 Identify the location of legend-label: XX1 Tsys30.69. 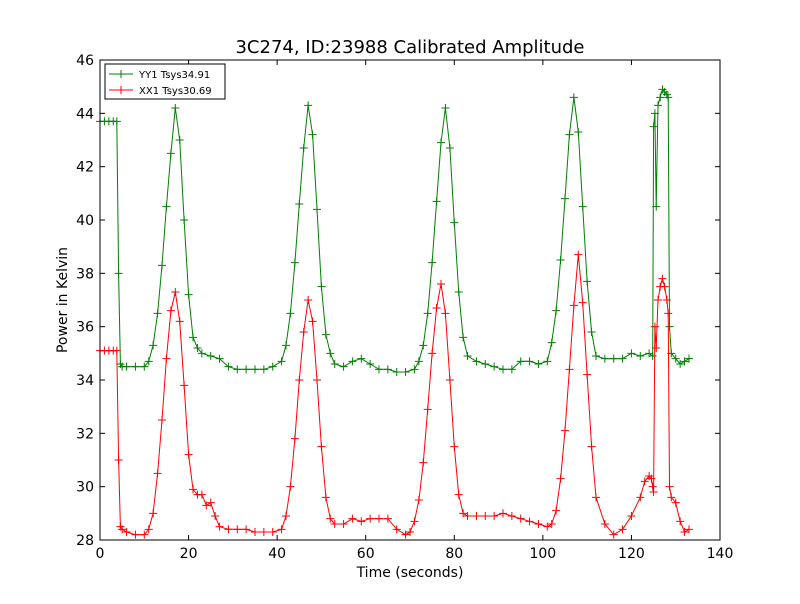
(175, 91).